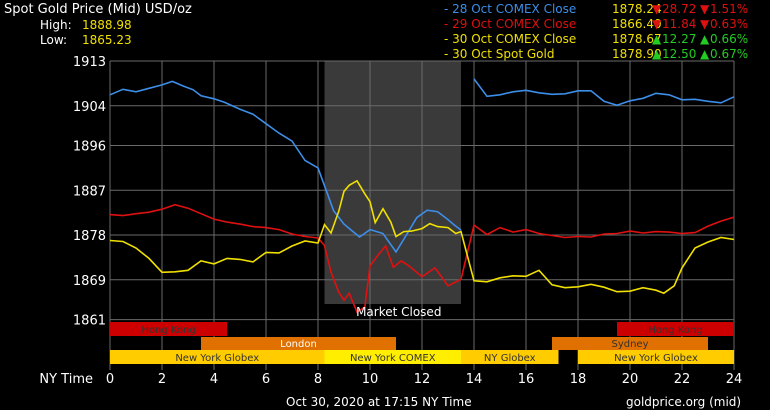 The image size is (770, 410). What do you see at coordinates (398, 312) in the screenshot?
I see `market-closed-label: Market Closed` at bounding box center [398, 312].